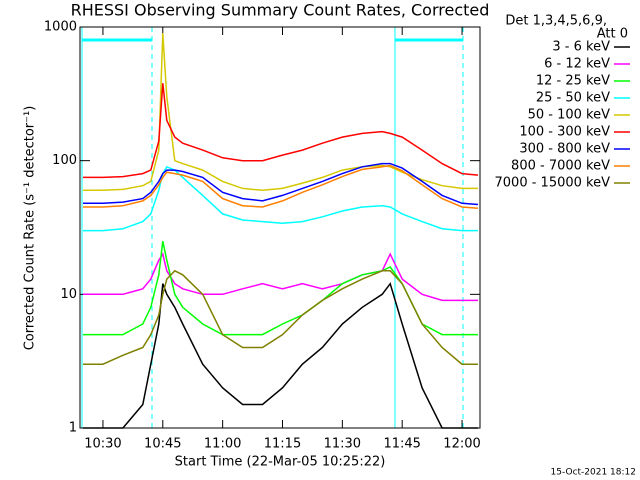 The width and height of the screenshot is (640, 480). What do you see at coordinates (222, 444) in the screenshot?
I see `x-tick-label: 11:00` at bounding box center [222, 444].